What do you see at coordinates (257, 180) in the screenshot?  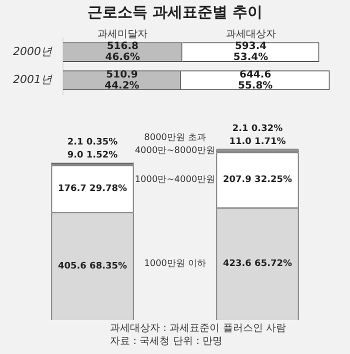 I see `data-label: 207.9 32.25%` at bounding box center [257, 180].